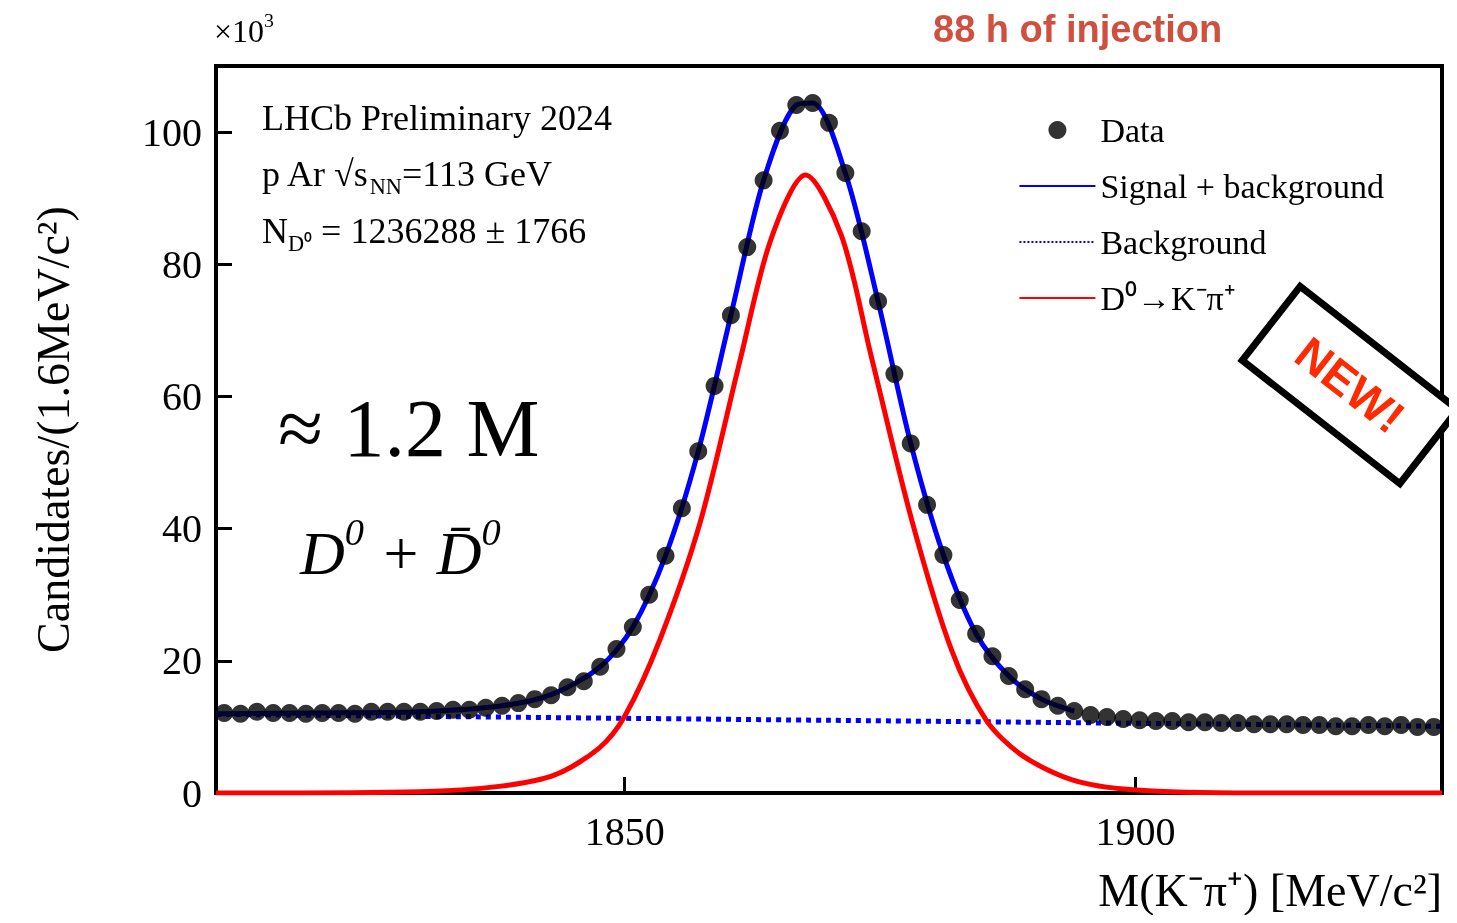 The width and height of the screenshot is (1457, 923). I want to click on annotation: ≈ 1.2 M, so click(409, 429).